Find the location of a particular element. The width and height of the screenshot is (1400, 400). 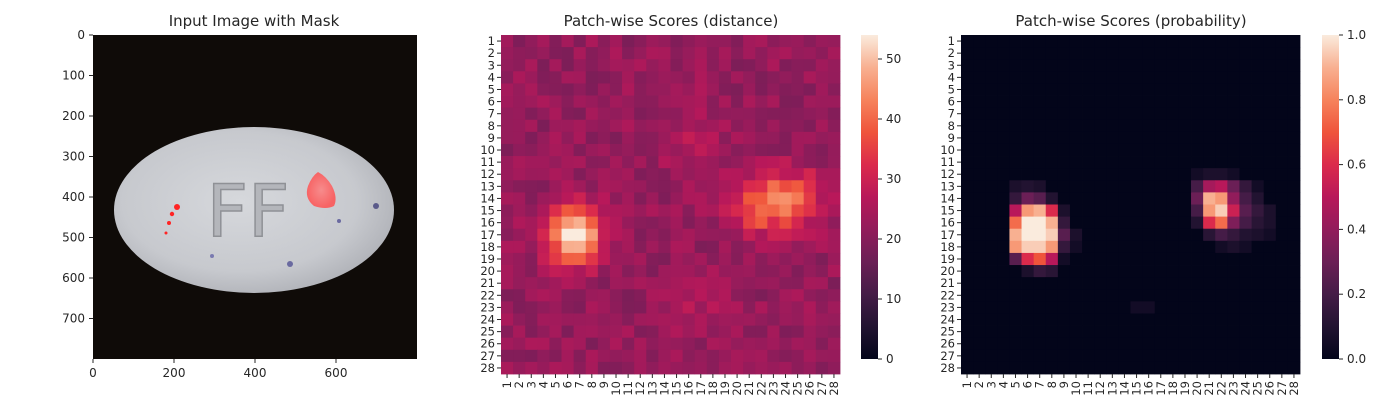

y-tick-label: 1 is located at coordinates (491, 41).